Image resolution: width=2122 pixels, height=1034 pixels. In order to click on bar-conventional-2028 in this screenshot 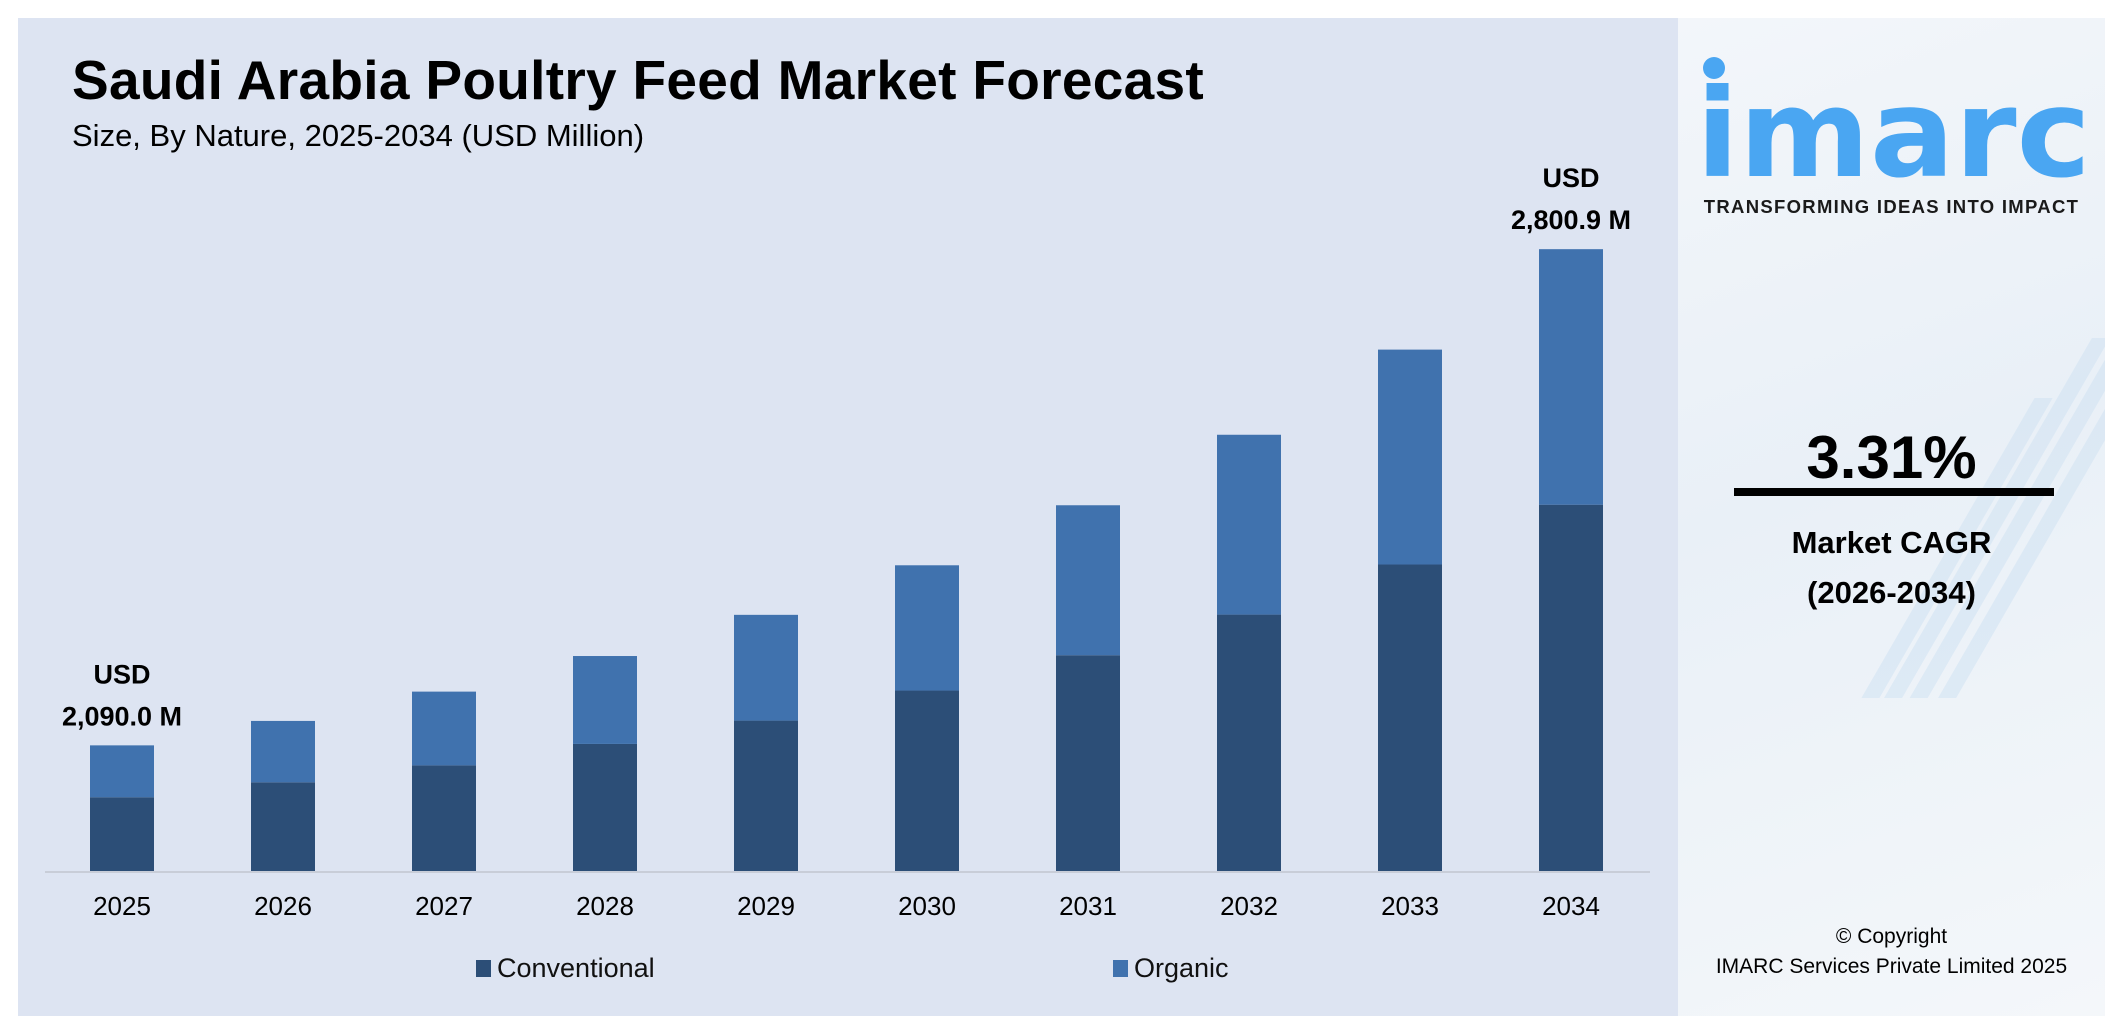, I will do `click(605, 807)`.